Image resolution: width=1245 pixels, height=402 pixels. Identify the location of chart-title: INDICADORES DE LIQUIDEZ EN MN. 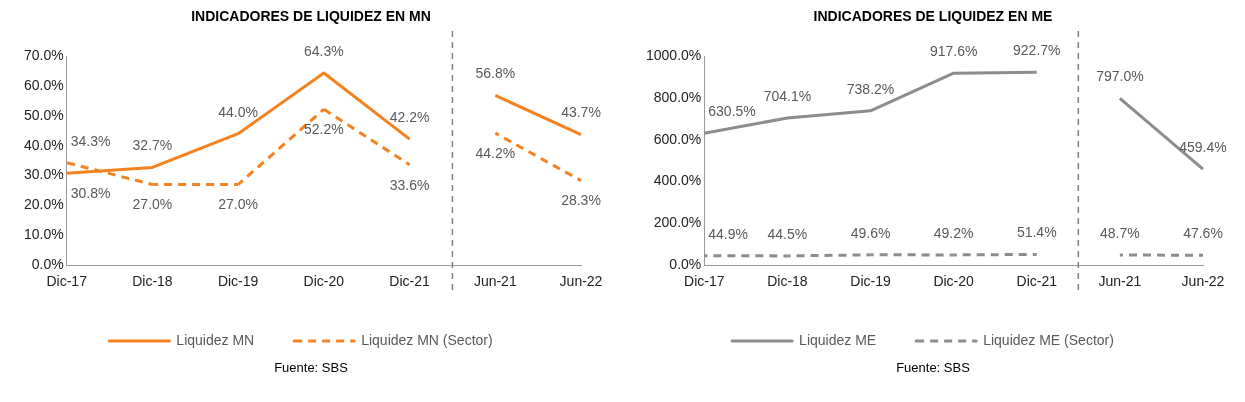
(311, 17).